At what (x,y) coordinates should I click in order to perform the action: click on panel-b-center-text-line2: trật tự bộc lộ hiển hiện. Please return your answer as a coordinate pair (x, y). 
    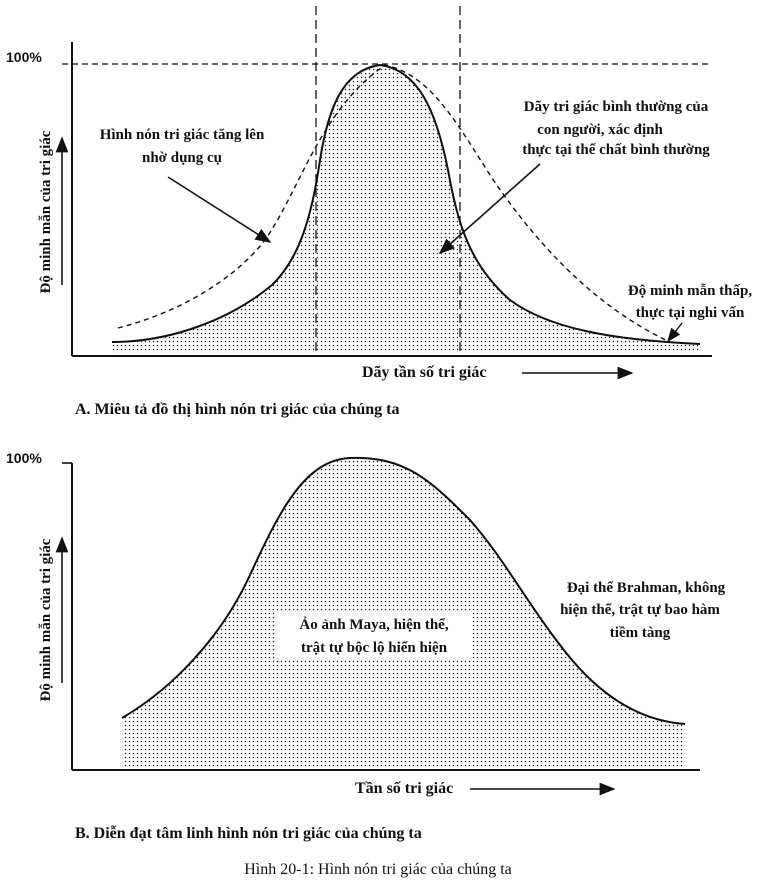
    Looking at the image, I should click on (374, 648).